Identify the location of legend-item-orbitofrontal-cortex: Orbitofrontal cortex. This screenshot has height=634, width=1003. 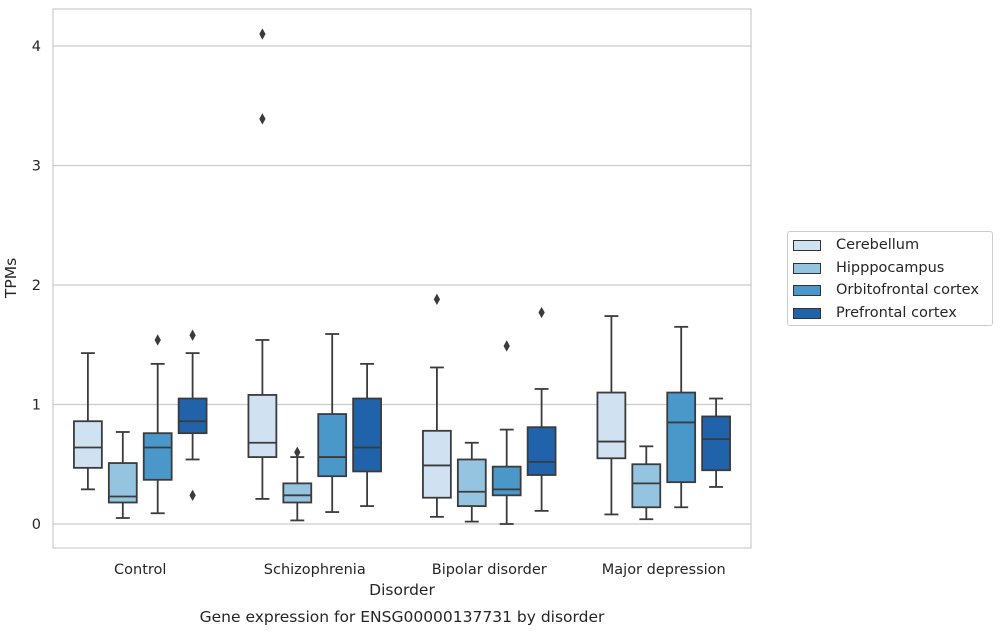
(886, 290).